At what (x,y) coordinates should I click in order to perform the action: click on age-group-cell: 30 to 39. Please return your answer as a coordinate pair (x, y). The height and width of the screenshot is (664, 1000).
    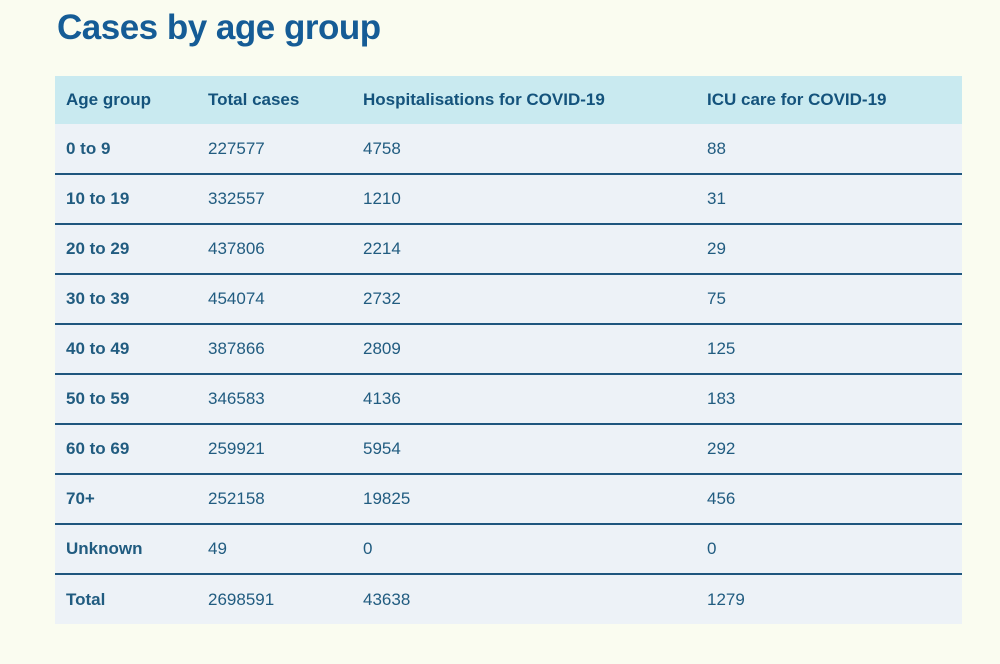
    Looking at the image, I should click on (126, 299).